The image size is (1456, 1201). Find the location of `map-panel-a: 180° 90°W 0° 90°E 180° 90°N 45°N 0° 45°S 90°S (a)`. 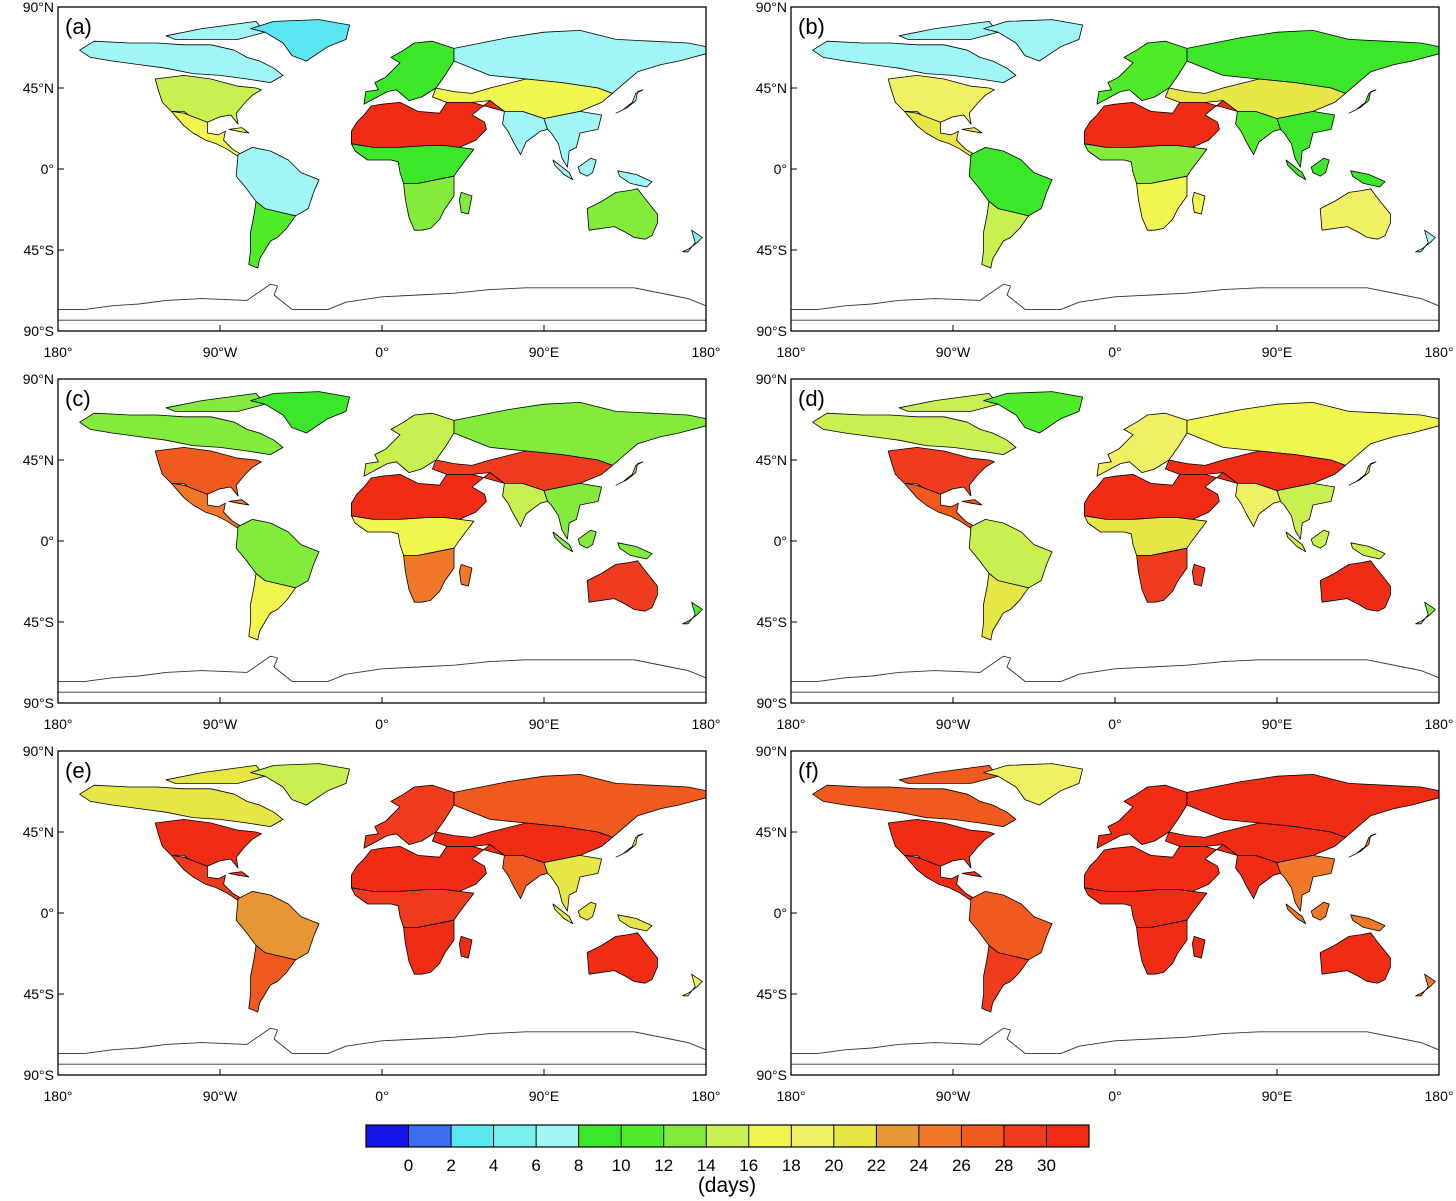

map-panel-a: 180° 90°W 0° 90°E 180° 90°N 45°N 0° 45°S 90°S (a) is located at coordinates (372, 180).